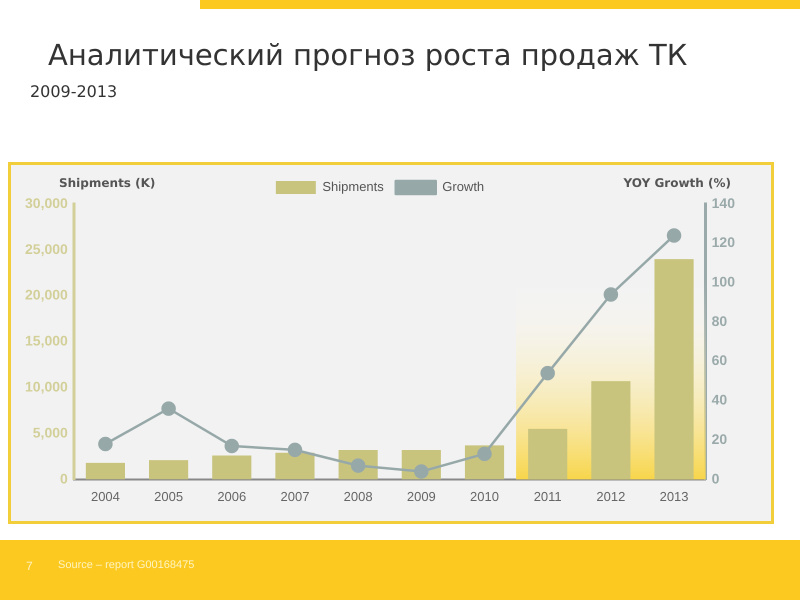 This screenshot has width=800, height=600. I want to click on y-tick-label: 25,000, so click(46, 248).